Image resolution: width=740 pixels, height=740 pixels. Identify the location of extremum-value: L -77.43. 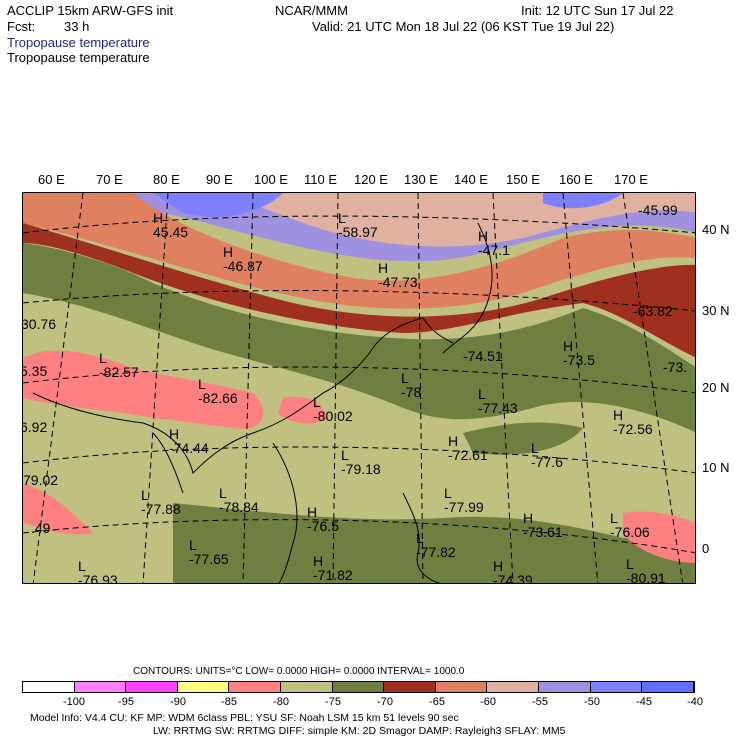
(498, 401).